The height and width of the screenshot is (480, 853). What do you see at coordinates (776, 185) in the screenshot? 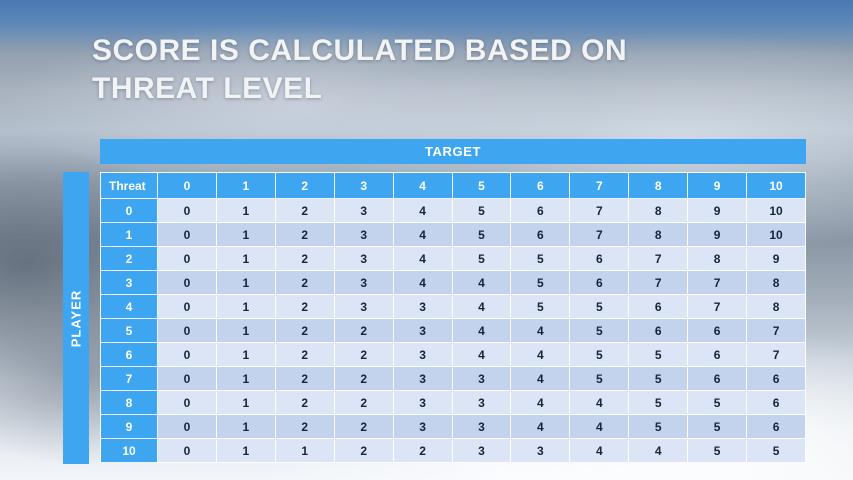
I see `target-col-header-10: 10` at bounding box center [776, 185].